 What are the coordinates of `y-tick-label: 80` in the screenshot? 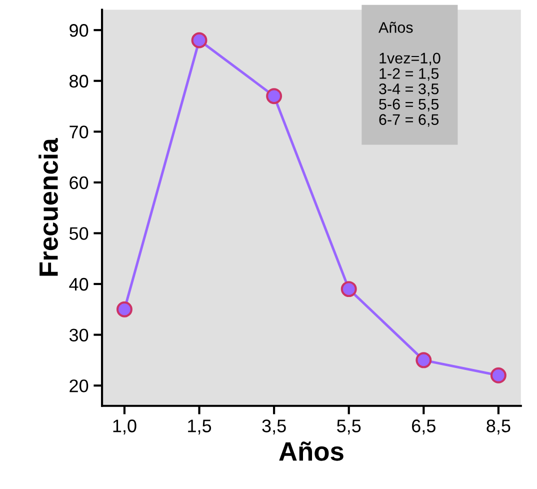 It's located at (79, 81).